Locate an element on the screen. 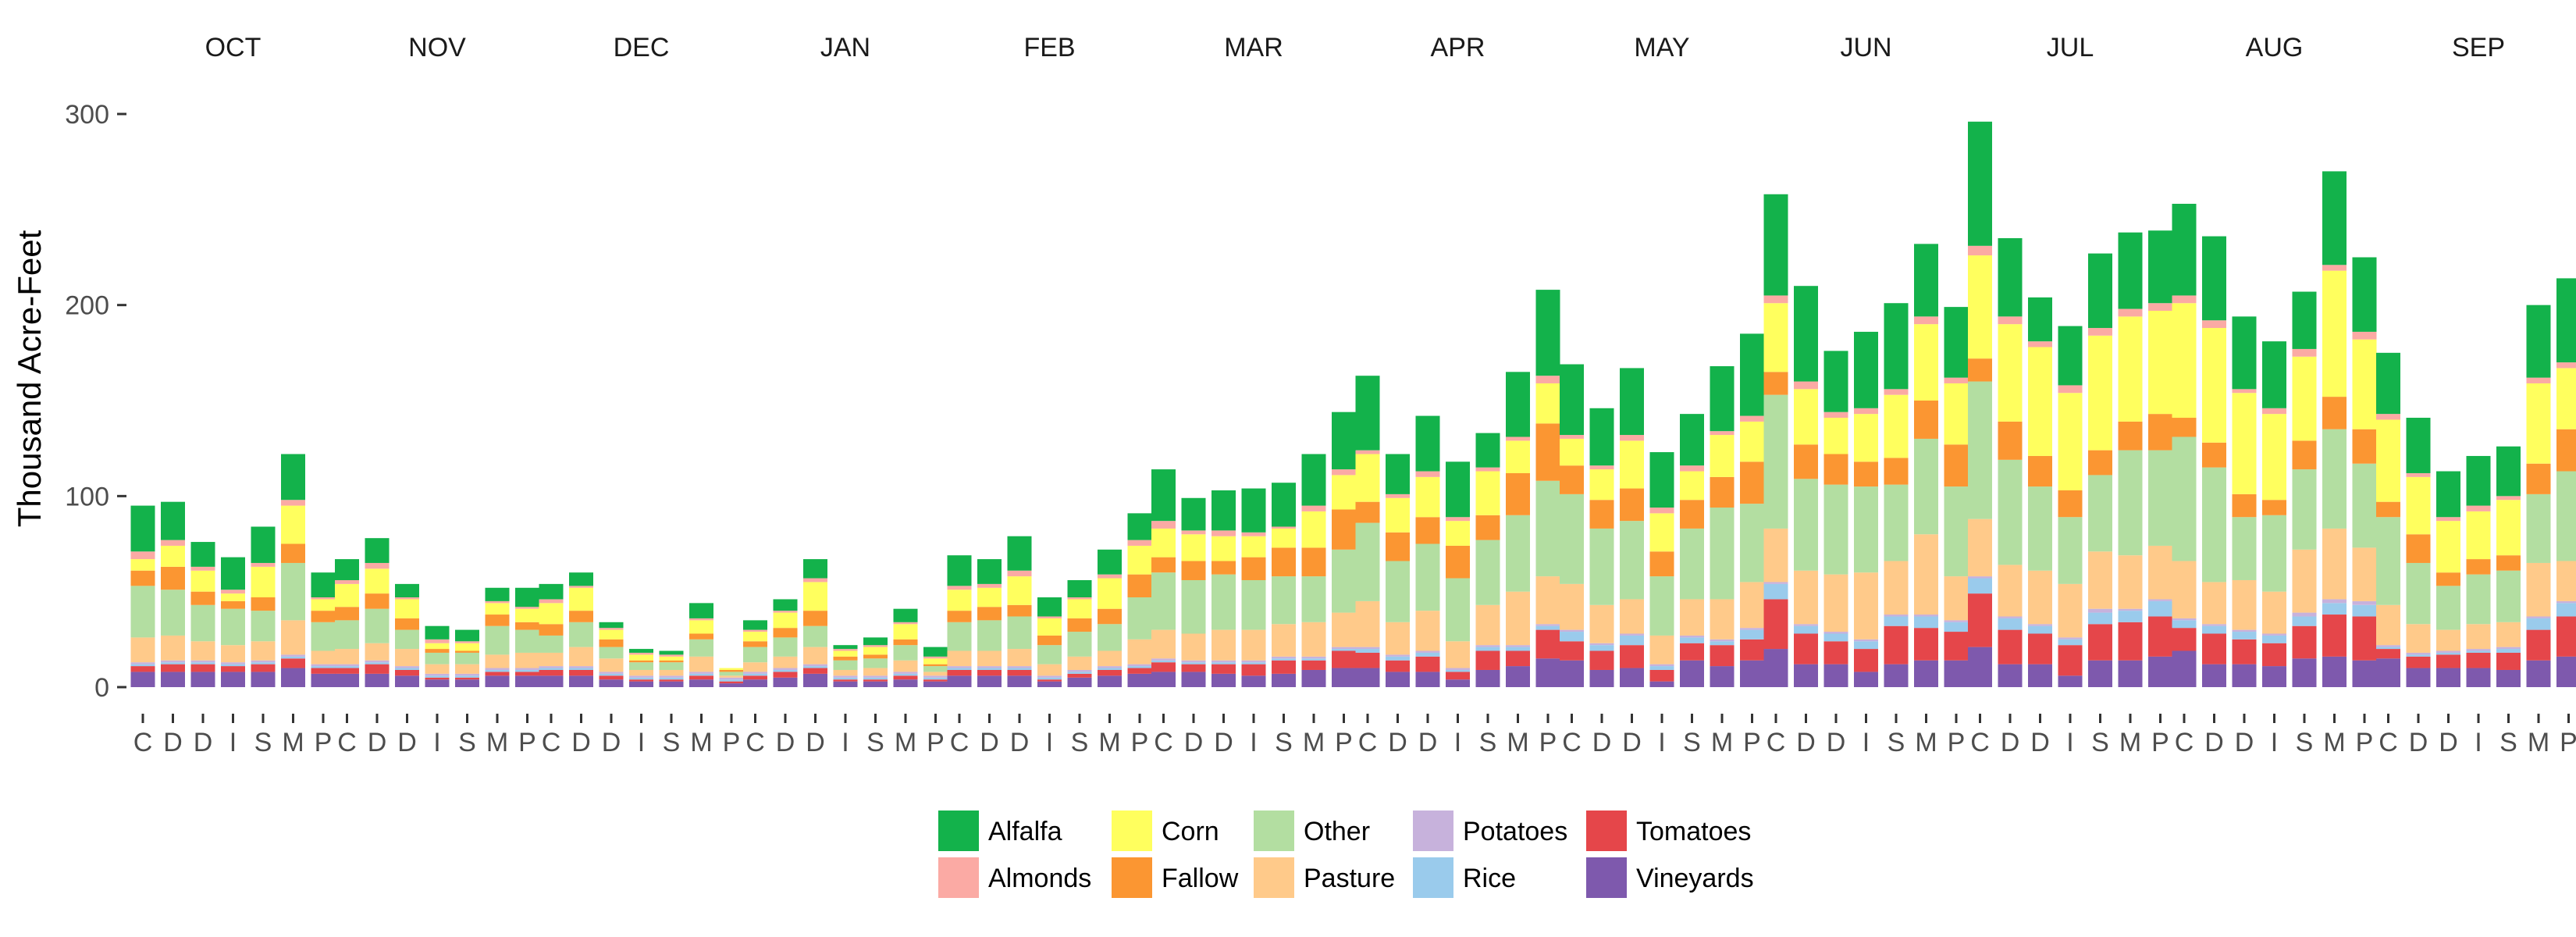 This screenshot has width=2576, height=937. x-tick-label: I is located at coordinates (1457, 742).